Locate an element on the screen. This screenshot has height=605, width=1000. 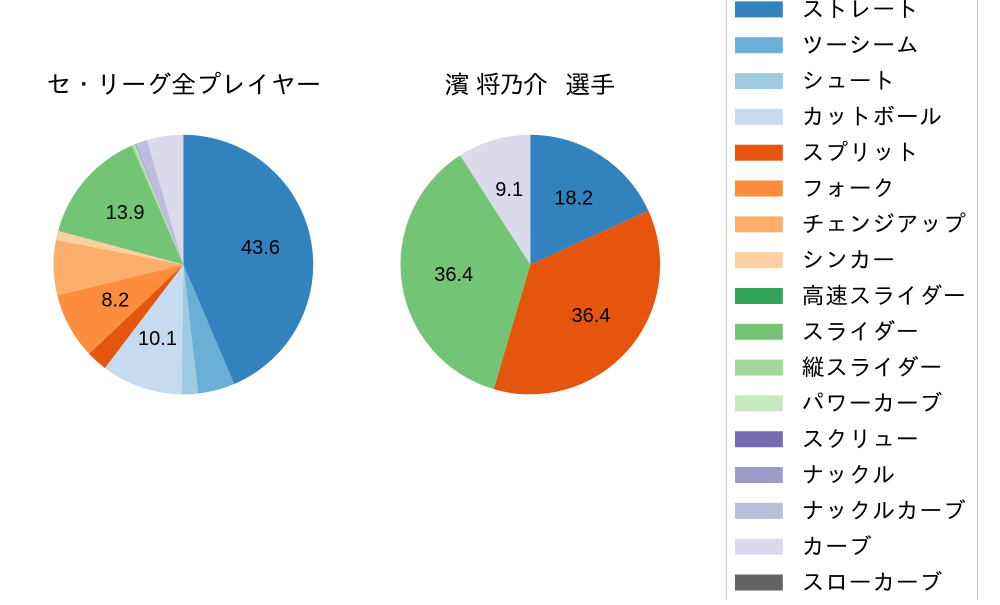
svg-text: 18.2 is located at coordinates (573, 199).